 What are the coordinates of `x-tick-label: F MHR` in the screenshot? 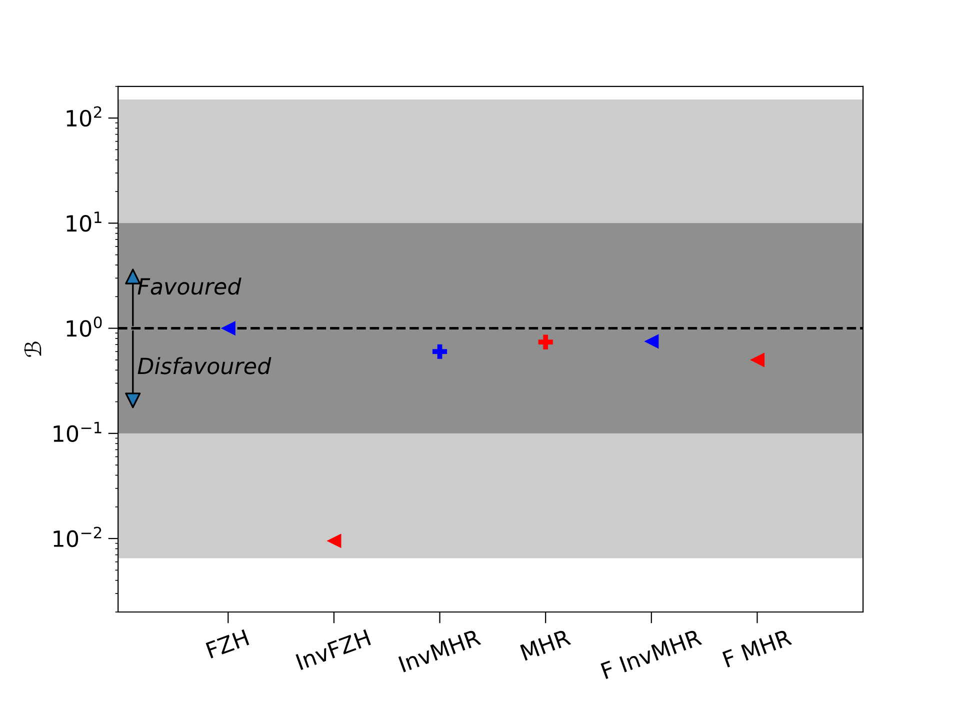 It's located at (757, 648).